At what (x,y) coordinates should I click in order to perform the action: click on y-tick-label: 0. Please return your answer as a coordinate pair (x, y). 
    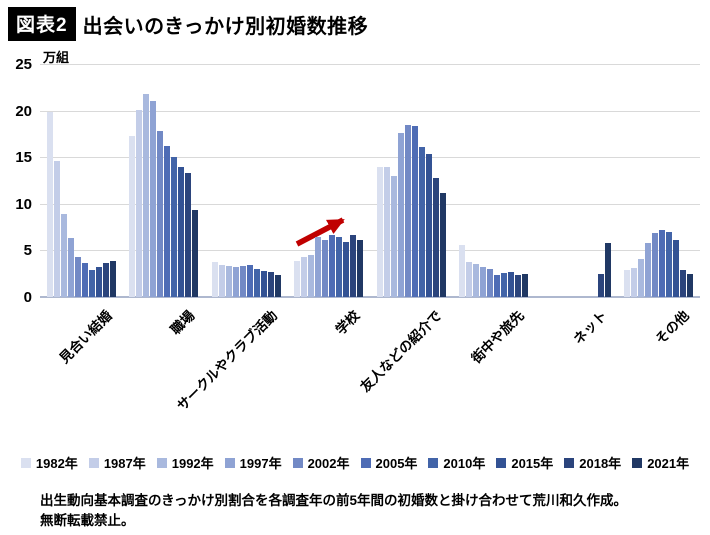
    Looking at the image, I should click on (27, 297).